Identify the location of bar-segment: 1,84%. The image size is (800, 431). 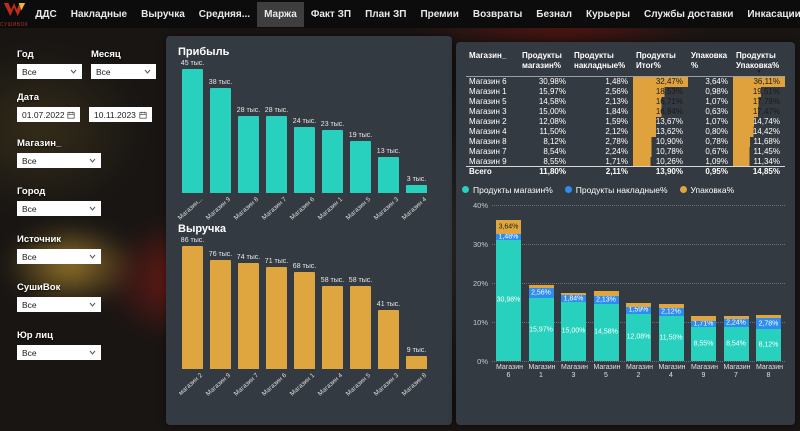
(573, 299).